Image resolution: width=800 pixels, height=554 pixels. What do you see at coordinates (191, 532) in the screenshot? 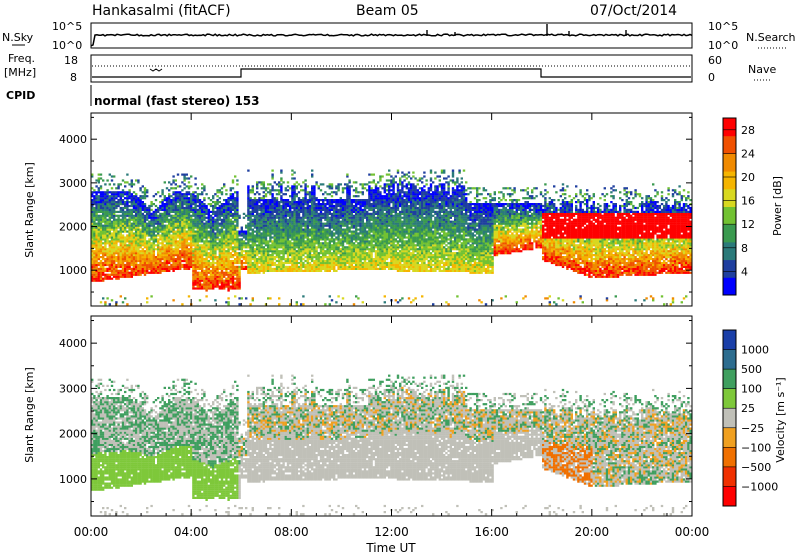
I see `x-tick-label: 04:00` at bounding box center [191, 532].